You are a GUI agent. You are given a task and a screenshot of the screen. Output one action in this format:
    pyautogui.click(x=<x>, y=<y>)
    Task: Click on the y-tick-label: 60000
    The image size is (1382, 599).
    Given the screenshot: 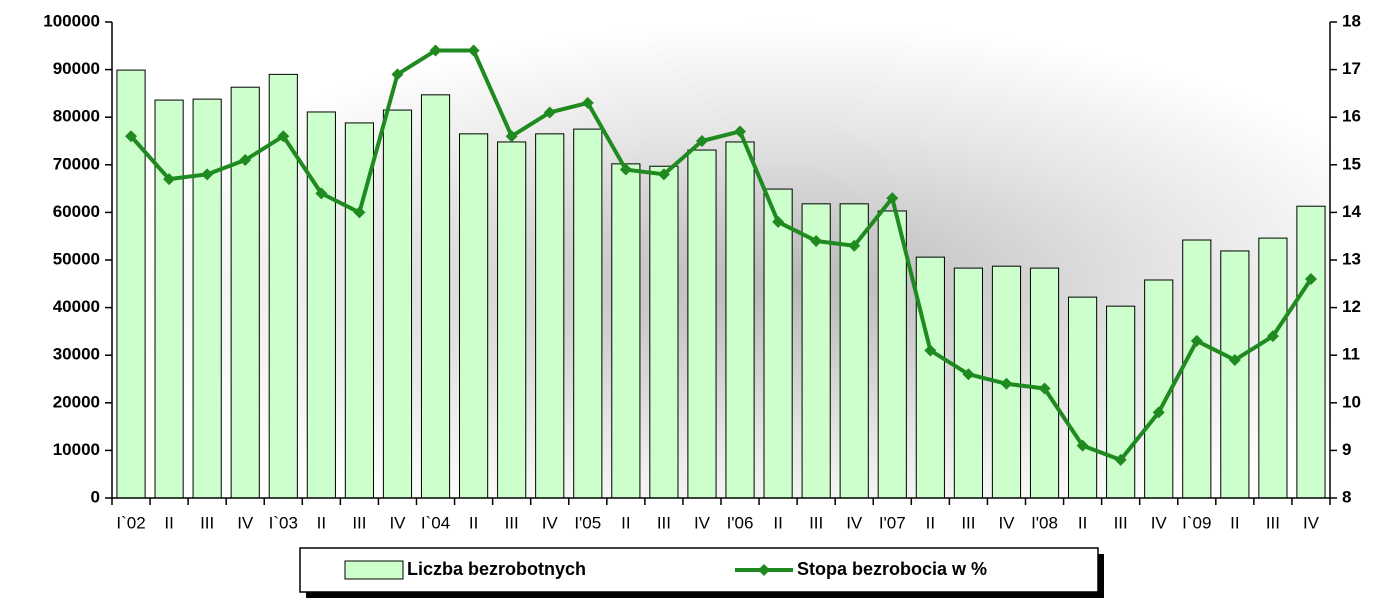 What is the action you would take?
    pyautogui.click(x=76, y=211)
    